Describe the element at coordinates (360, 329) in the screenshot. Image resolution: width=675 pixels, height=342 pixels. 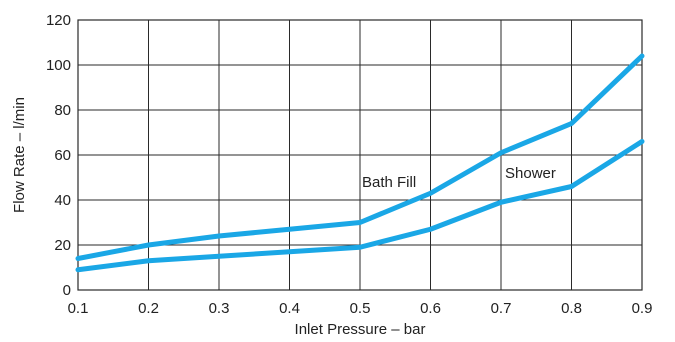
I see `x-axis-label: Inlet Pressure – bar` at that location.